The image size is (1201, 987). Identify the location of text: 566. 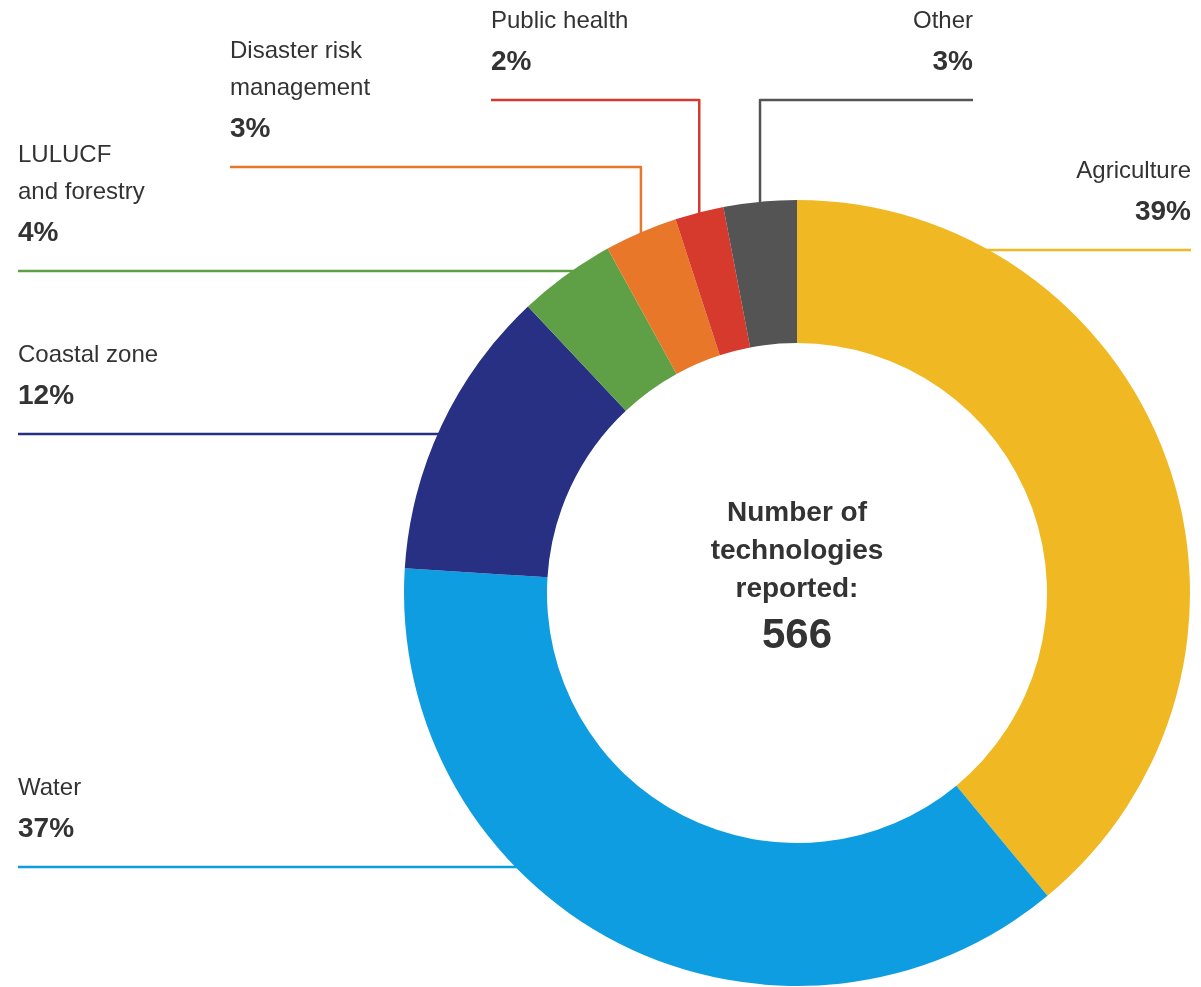
(797, 634).